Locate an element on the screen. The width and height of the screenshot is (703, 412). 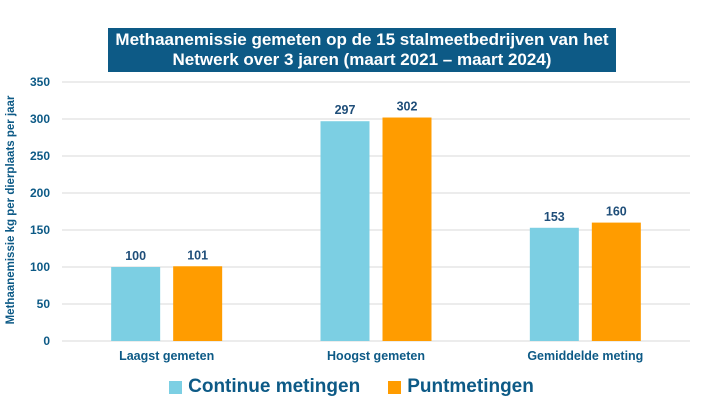
legend-item-punt: Puntmetingen is located at coordinates (461, 387).